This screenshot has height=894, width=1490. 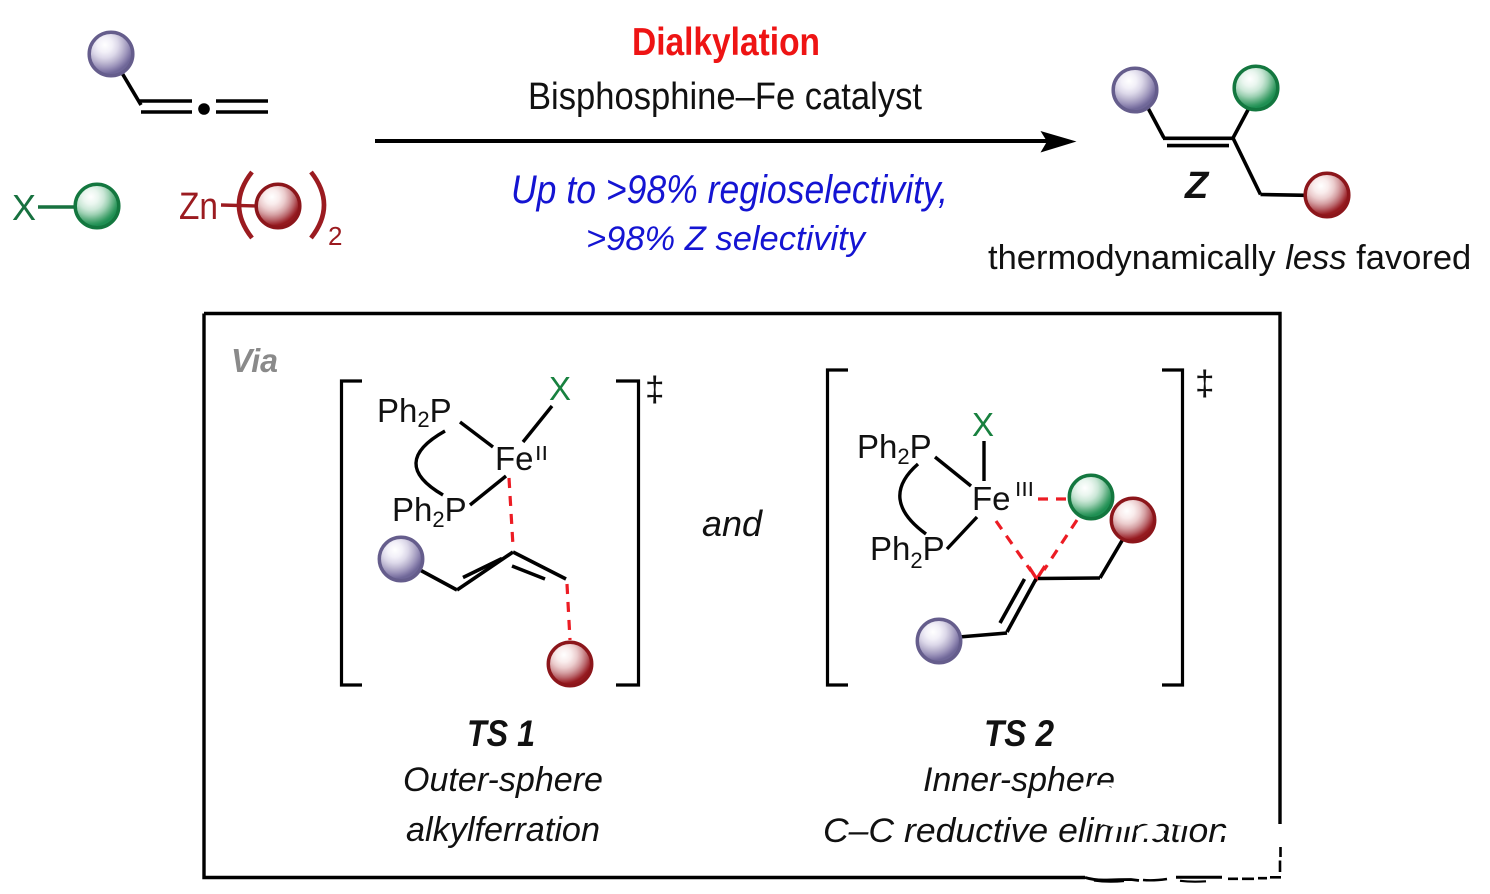 I want to click on svg-text: >98% Z selectivity, so click(x=726, y=239).